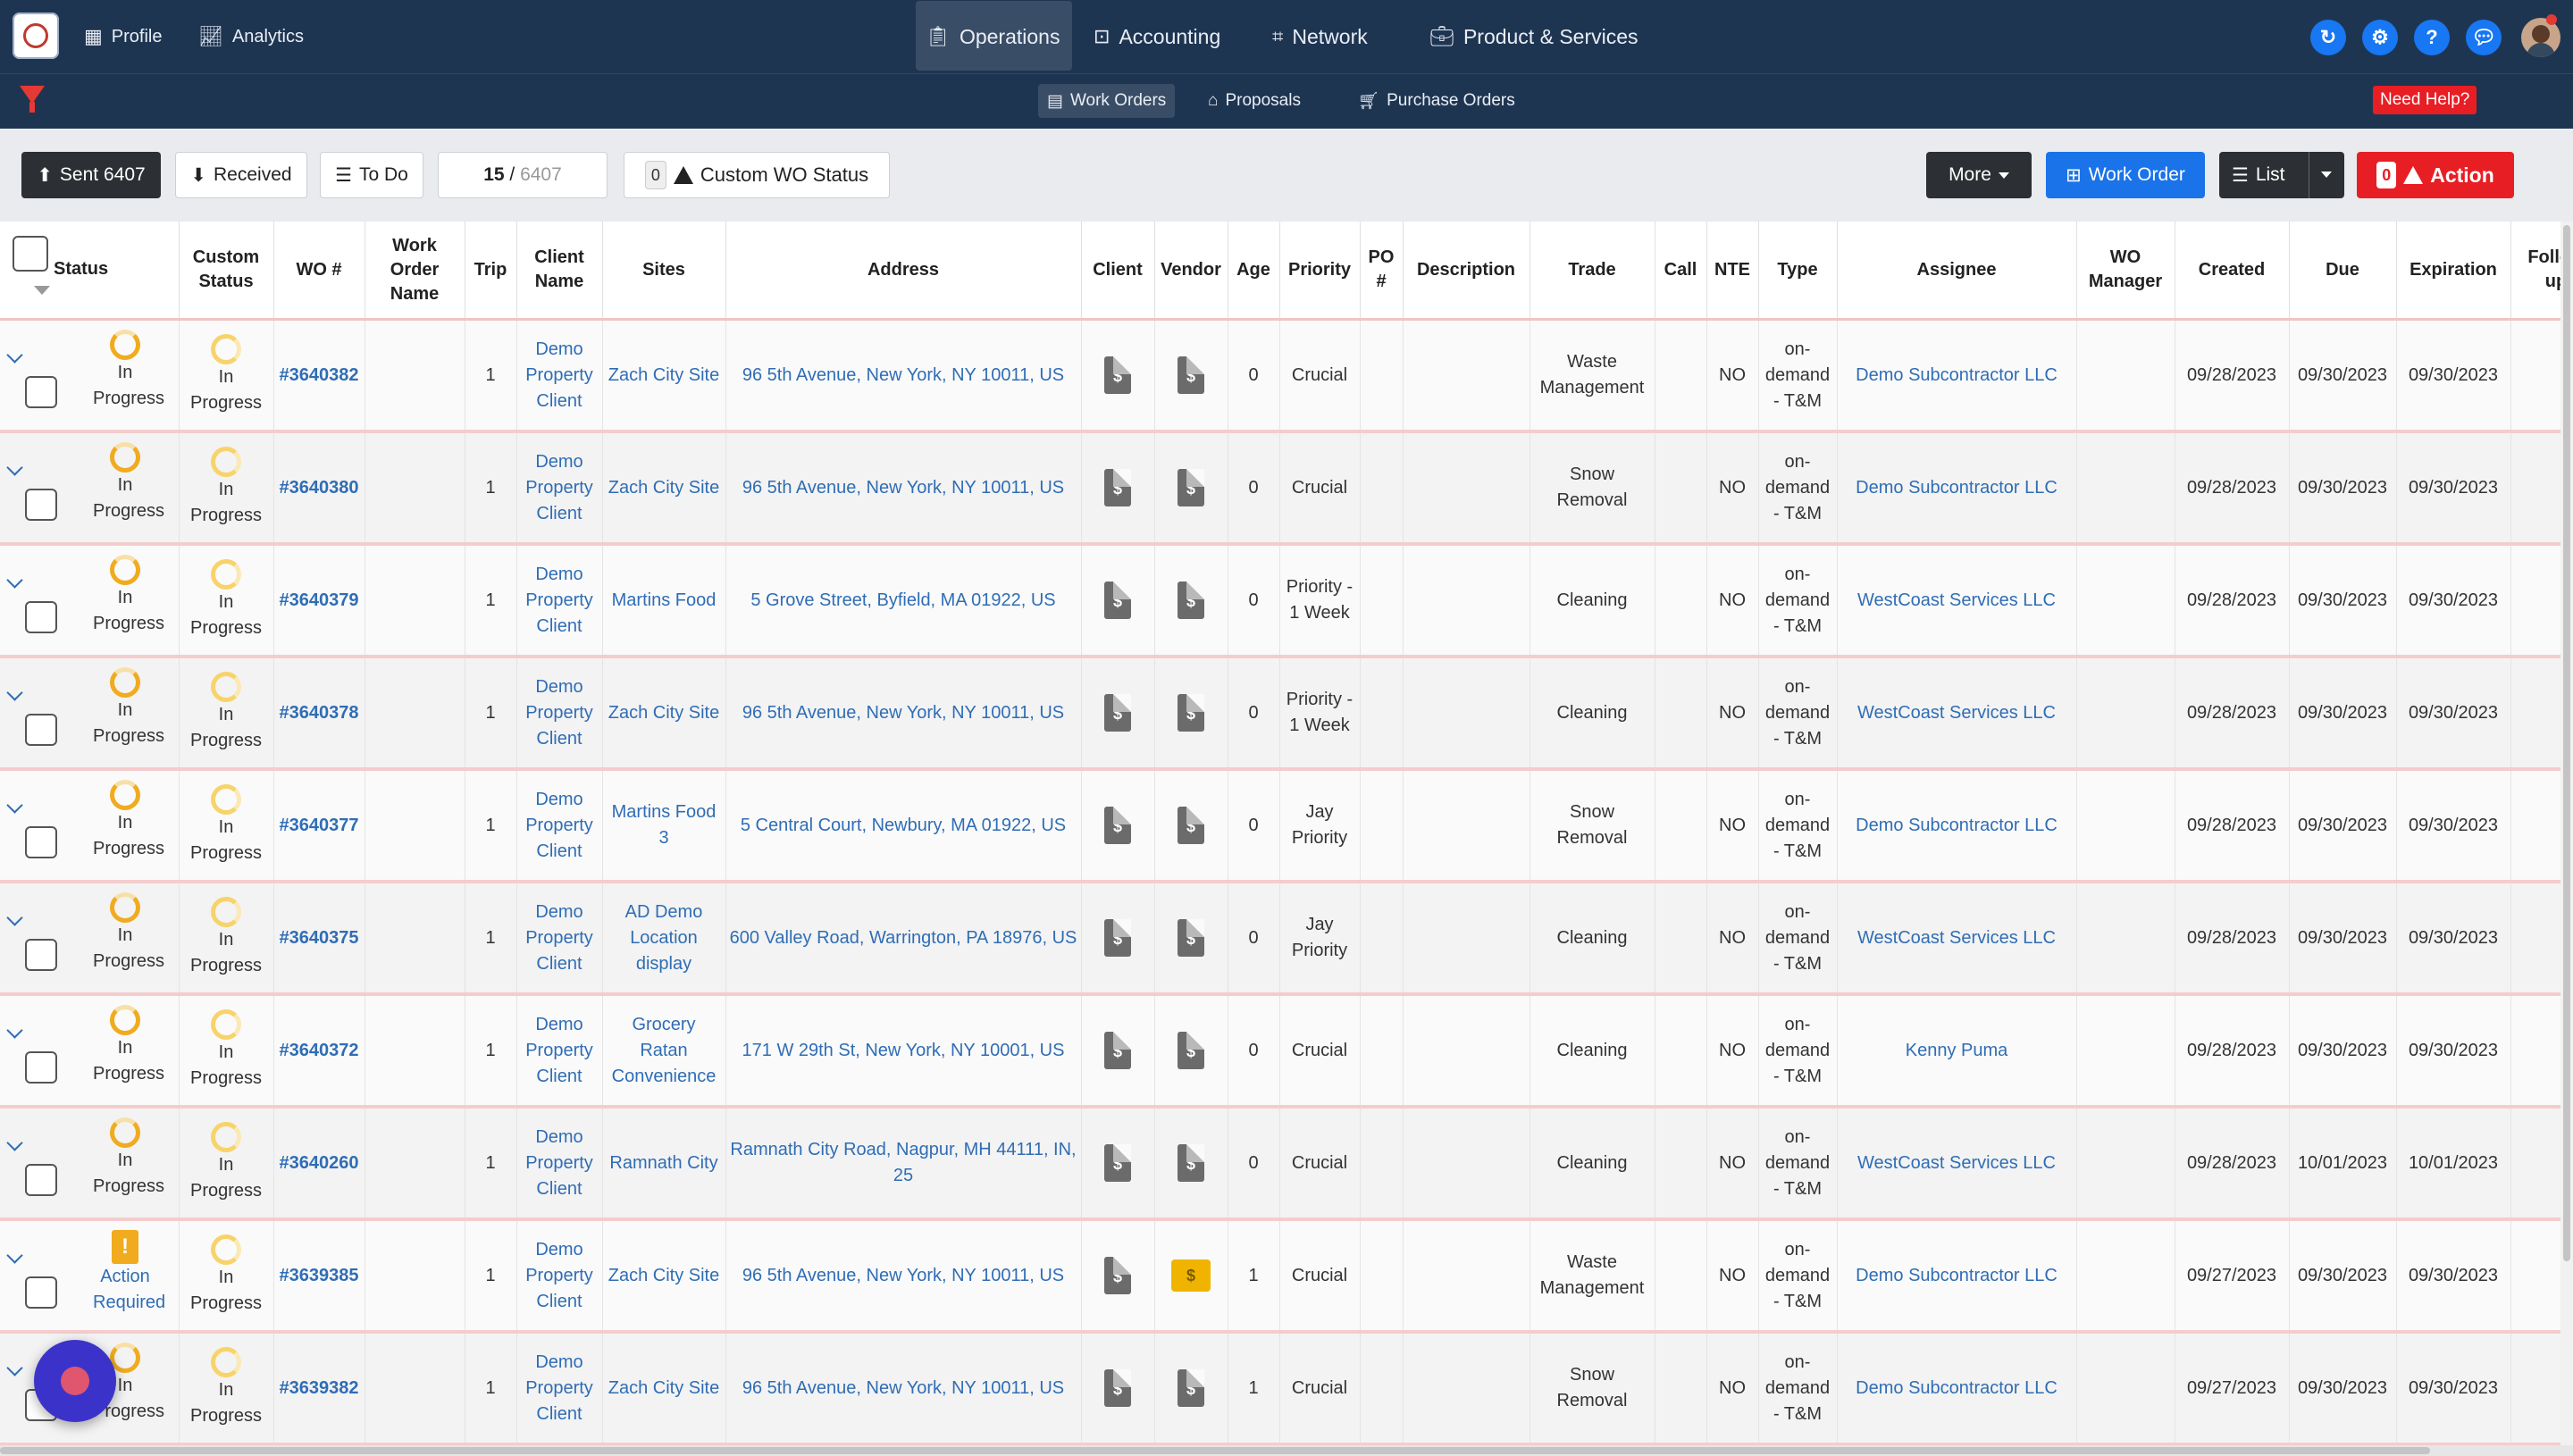 This screenshot has height=1456, width=2573. I want to click on wo-cell: #3639382, so click(319, 1389).